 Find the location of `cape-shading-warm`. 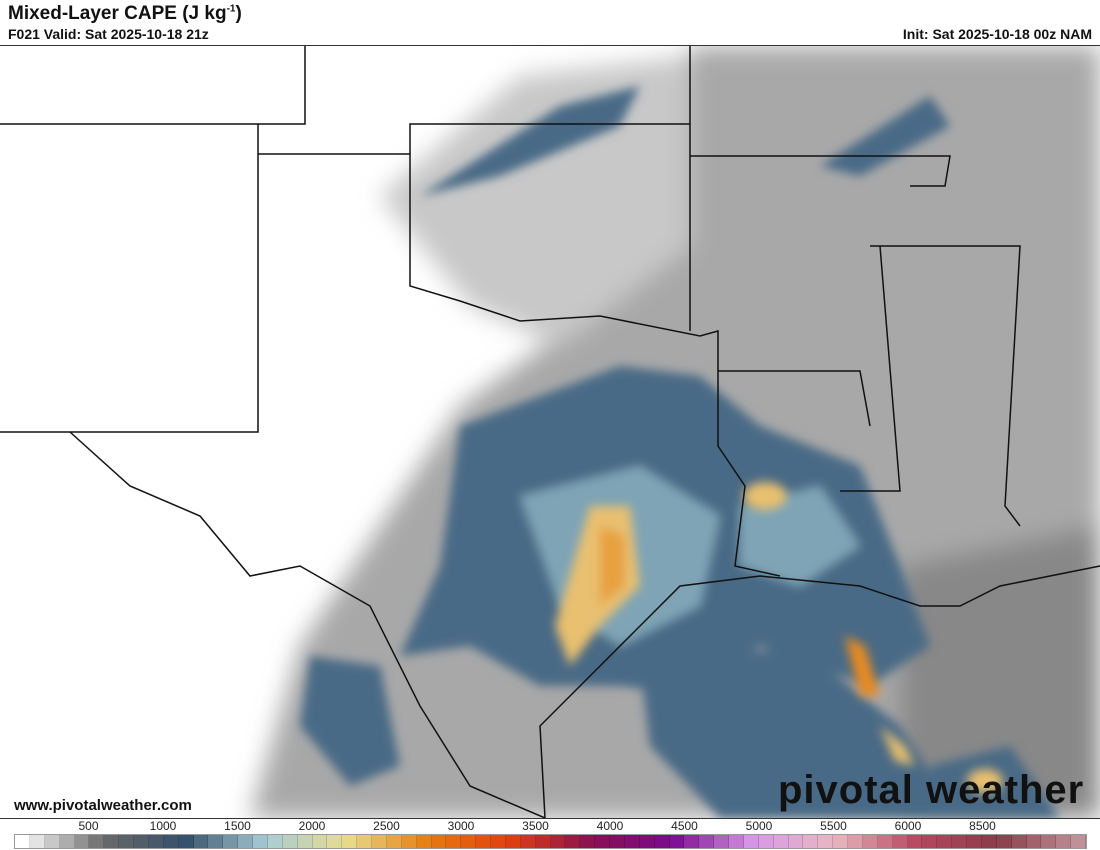

cape-shading-warm is located at coordinates (779, 637).